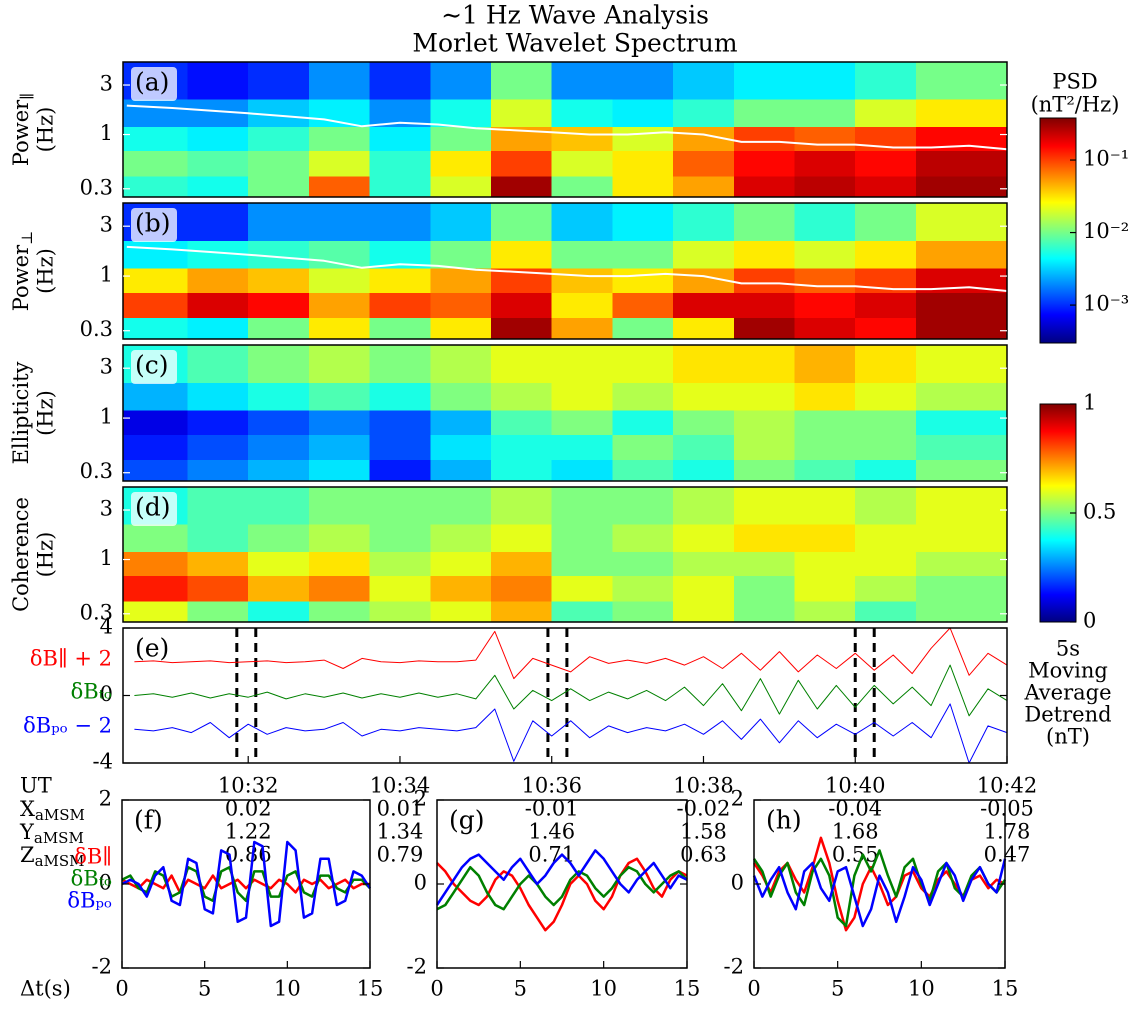  I want to click on x-tick-label: 10:32, so click(248, 786).